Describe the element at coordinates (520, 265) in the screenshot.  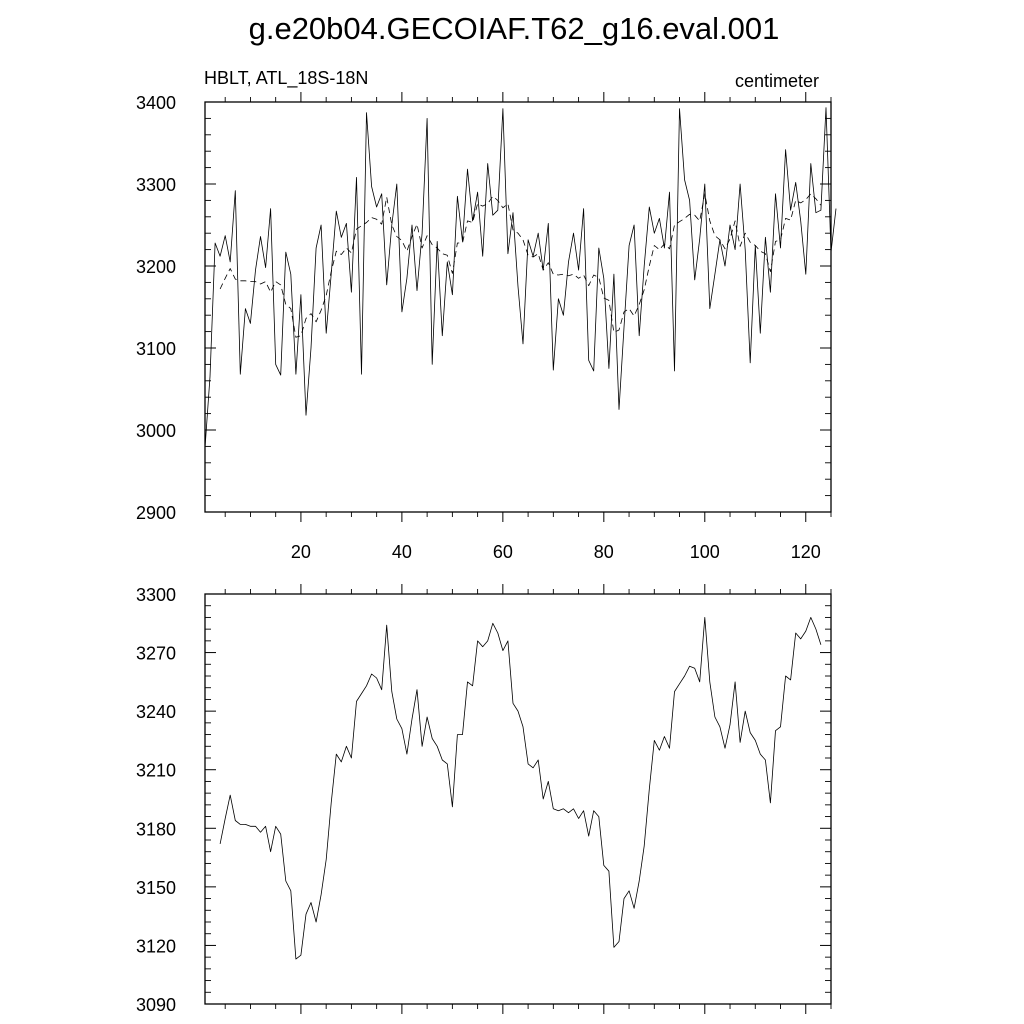
I see `running-mean-series-line` at that location.